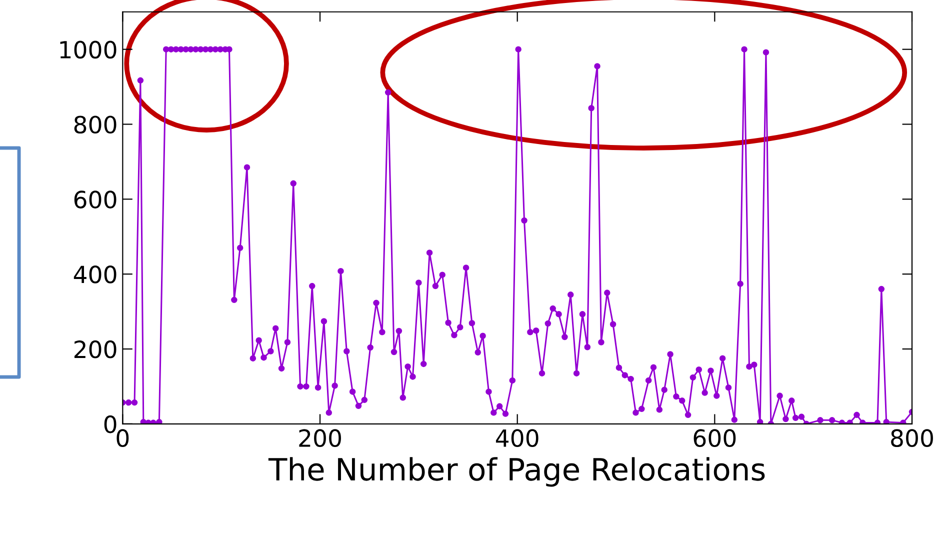 The image size is (951, 540). Describe the element at coordinates (517, 438) in the screenshot. I see `x-tick-label: 400` at that location.